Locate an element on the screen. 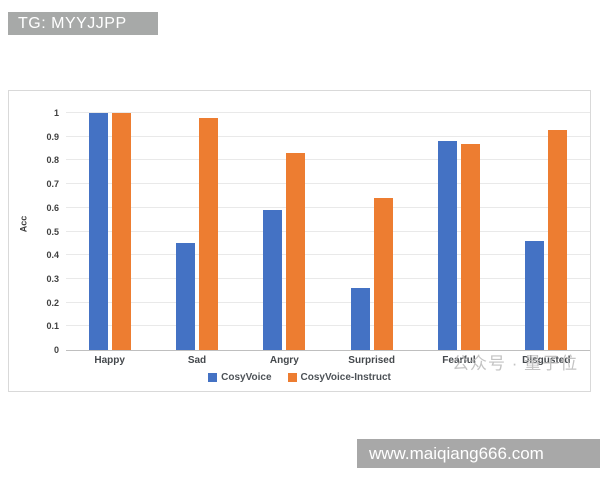  category-group-disgusted is located at coordinates (546, 231).